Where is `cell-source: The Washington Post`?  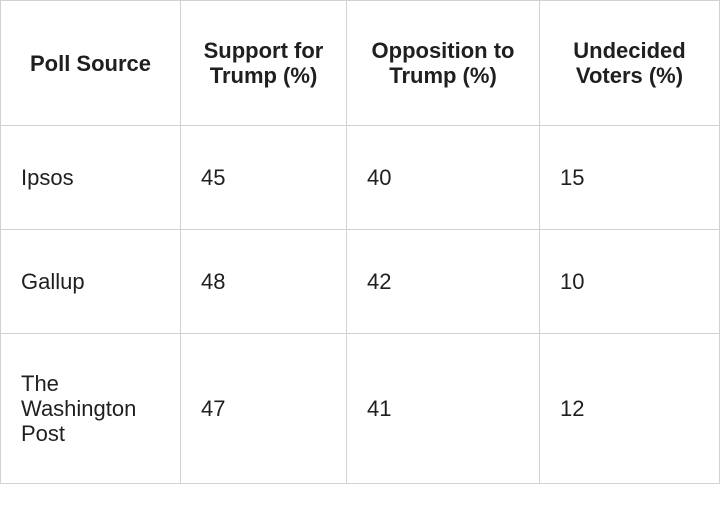 cell-source: The Washington Post is located at coordinates (91, 409).